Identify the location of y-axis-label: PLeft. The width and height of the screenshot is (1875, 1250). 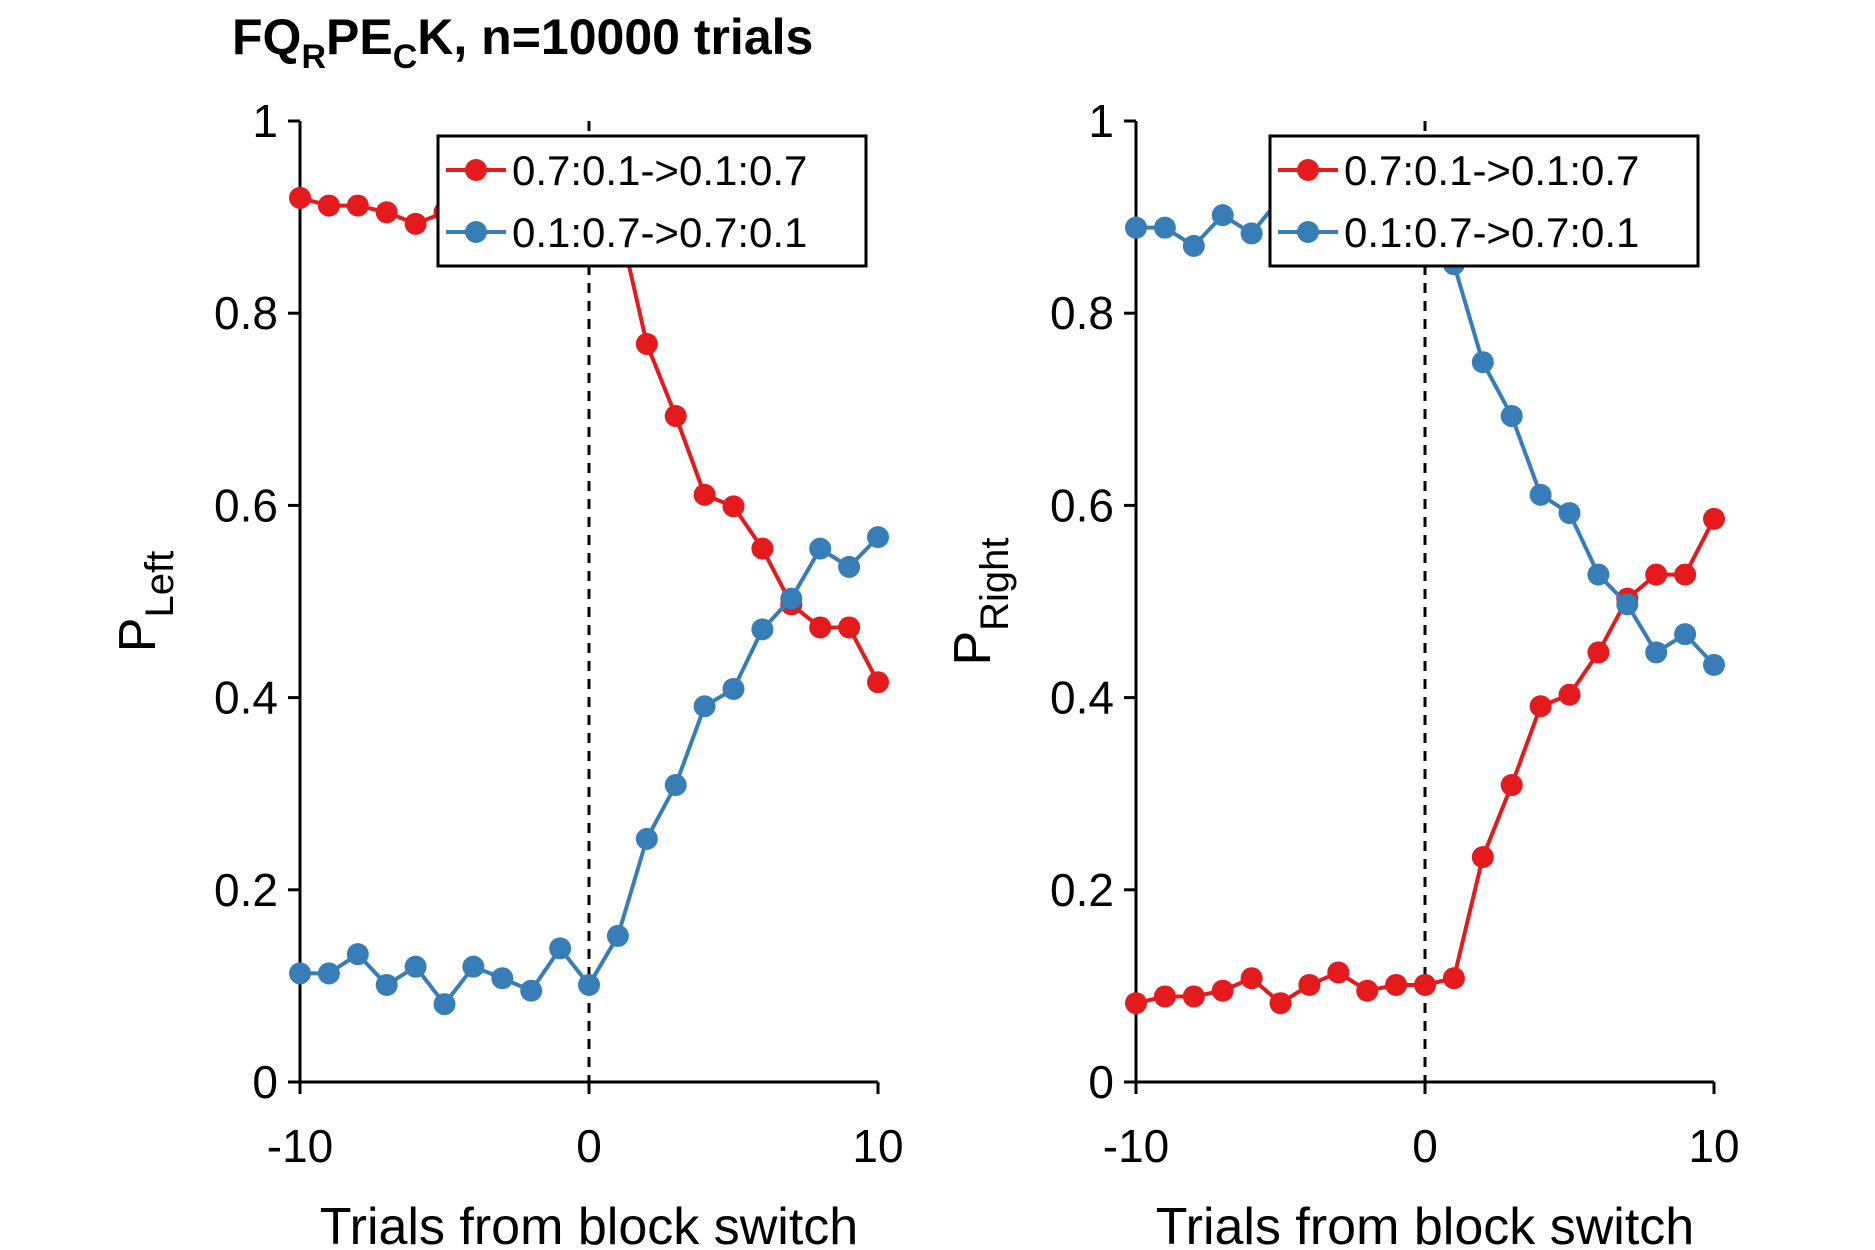
(145, 601).